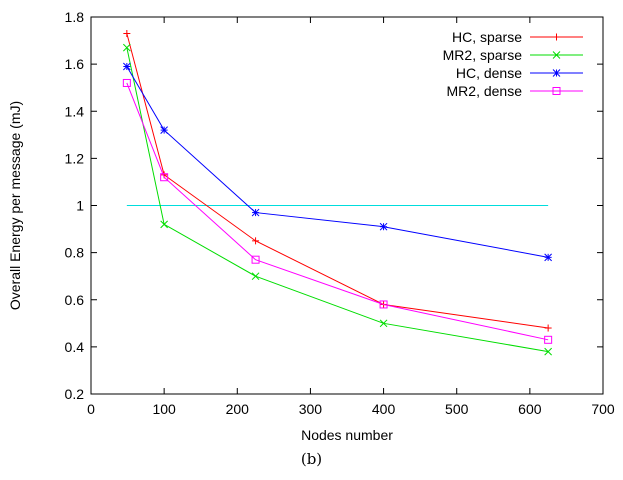  Describe the element at coordinates (75, 394) in the screenshot. I see `y-tick-label: 0.2` at that location.